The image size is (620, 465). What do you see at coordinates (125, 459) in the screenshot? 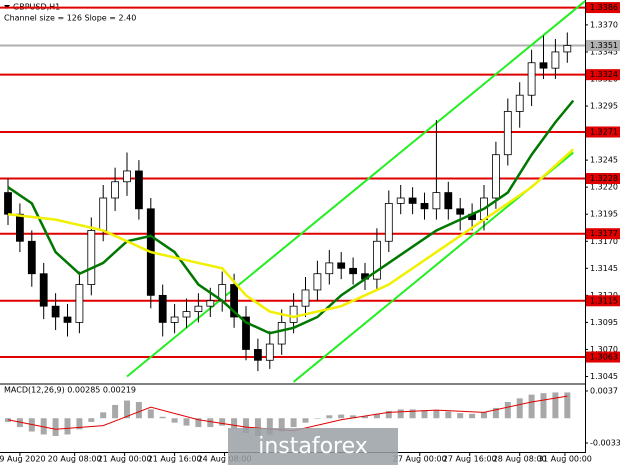
I see `x-tick-label: 21 Aug 00:00` at bounding box center [125, 459].